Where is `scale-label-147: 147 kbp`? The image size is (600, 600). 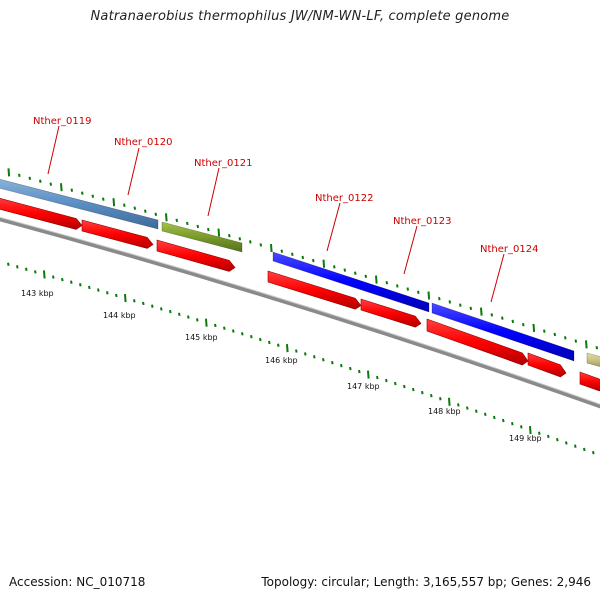
scale-label-147: 147 kbp is located at coordinates (363, 386).